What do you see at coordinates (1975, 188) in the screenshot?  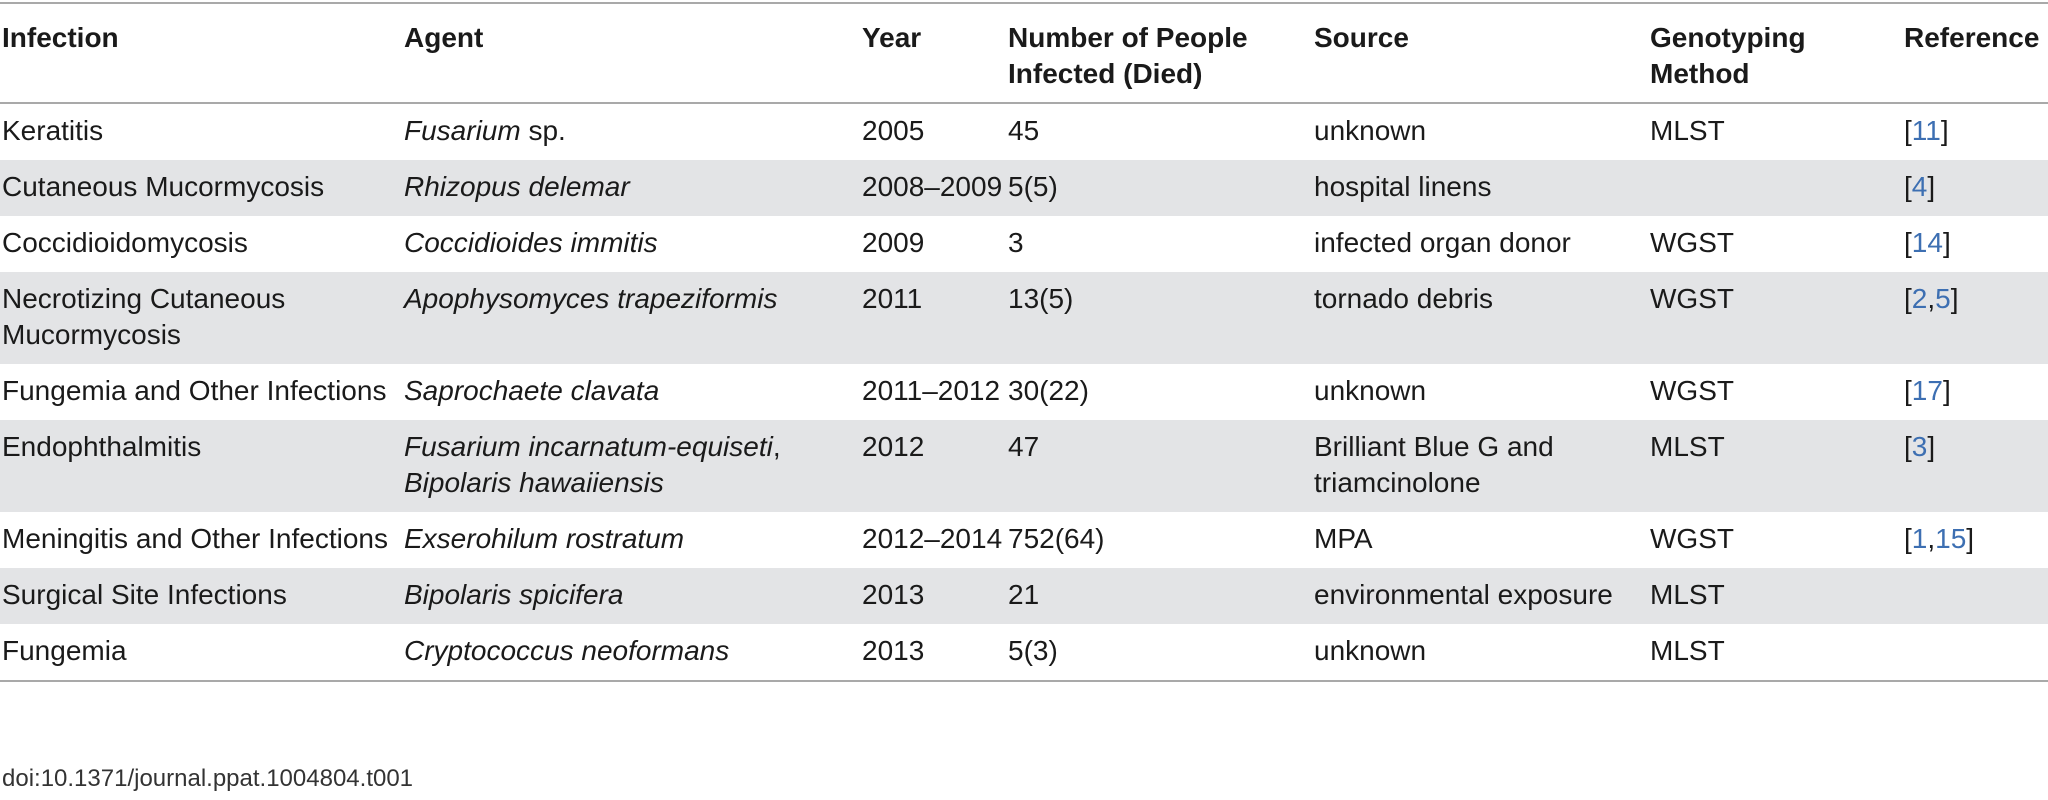 I see `cell-reference: [4]` at bounding box center [1975, 188].